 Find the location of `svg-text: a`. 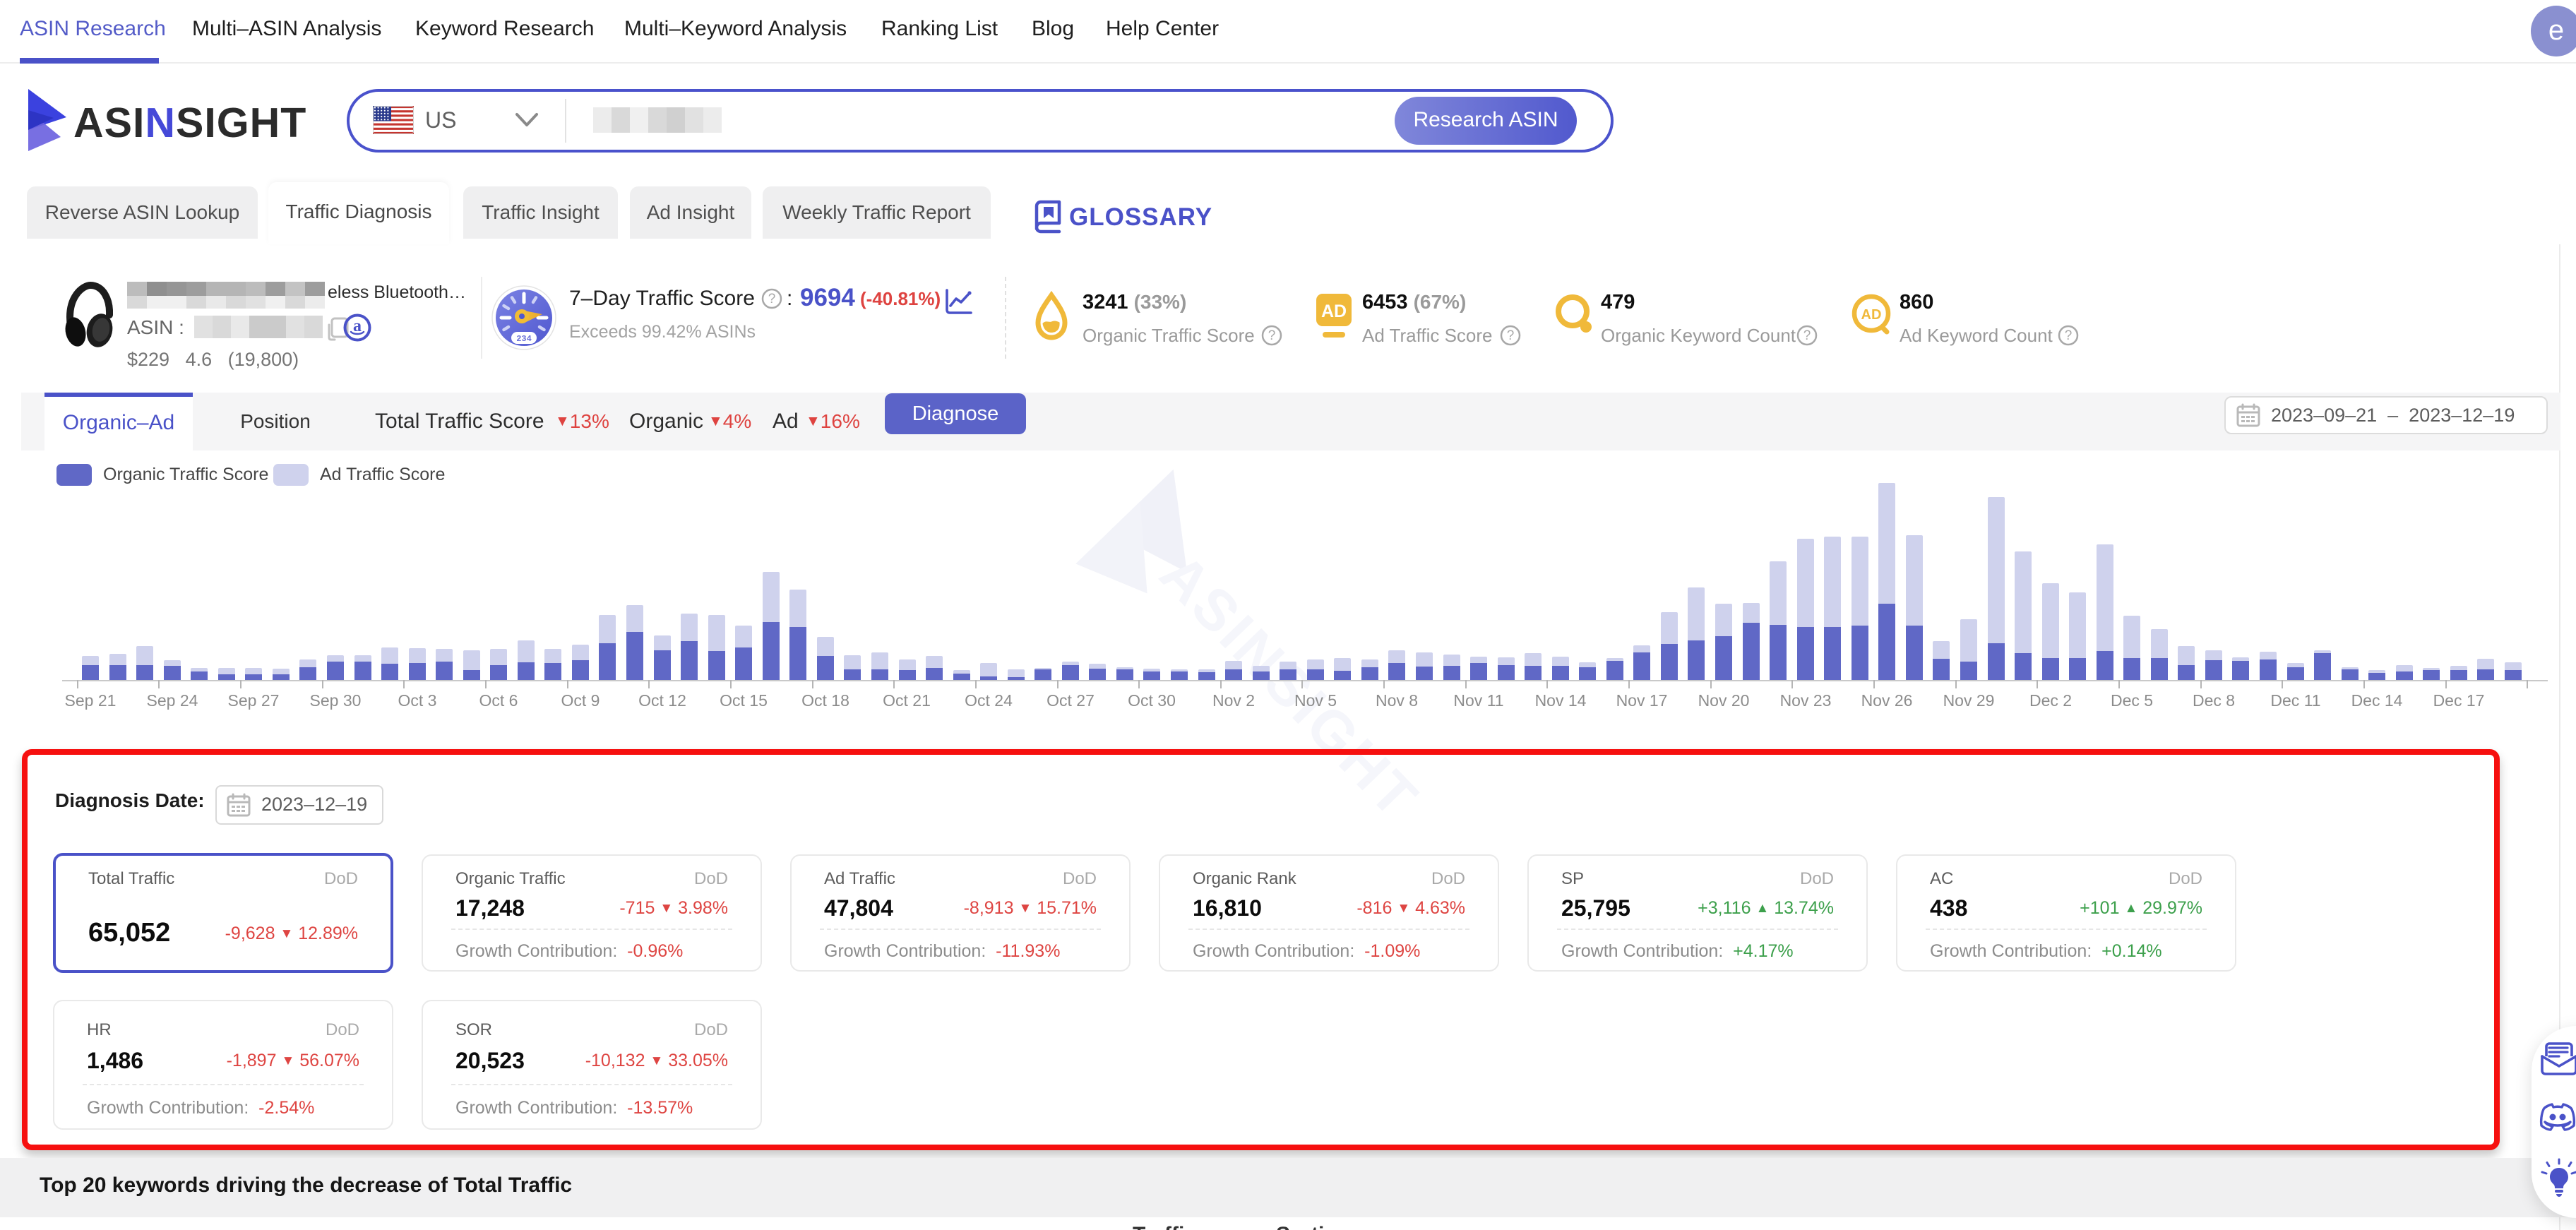

svg-text: a is located at coordinates (357, 326).